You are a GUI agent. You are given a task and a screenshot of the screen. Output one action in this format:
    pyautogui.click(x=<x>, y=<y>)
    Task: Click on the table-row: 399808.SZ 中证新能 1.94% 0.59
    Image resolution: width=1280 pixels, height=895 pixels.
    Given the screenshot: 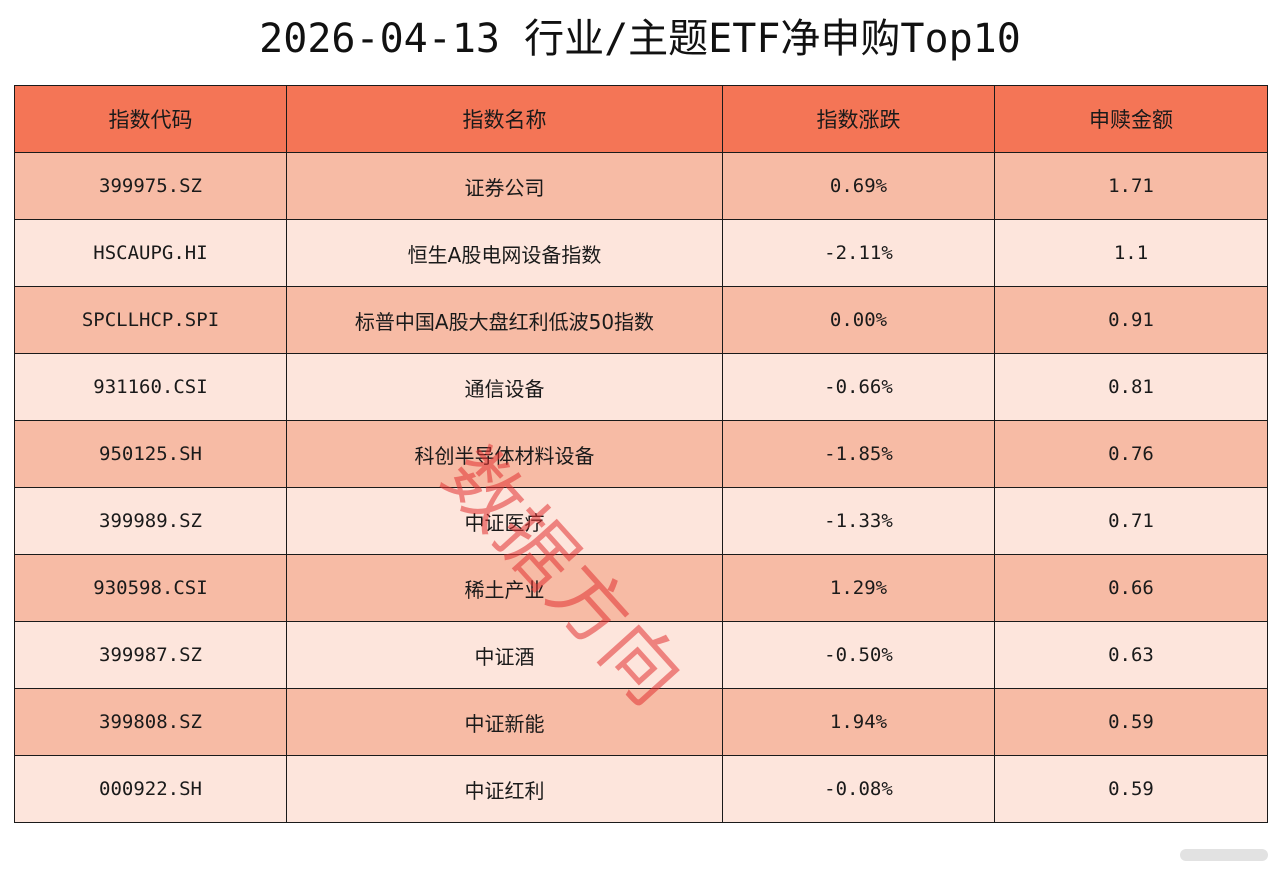 What is the action you would take?
    pyautogui.click(x=641, y=722)
    